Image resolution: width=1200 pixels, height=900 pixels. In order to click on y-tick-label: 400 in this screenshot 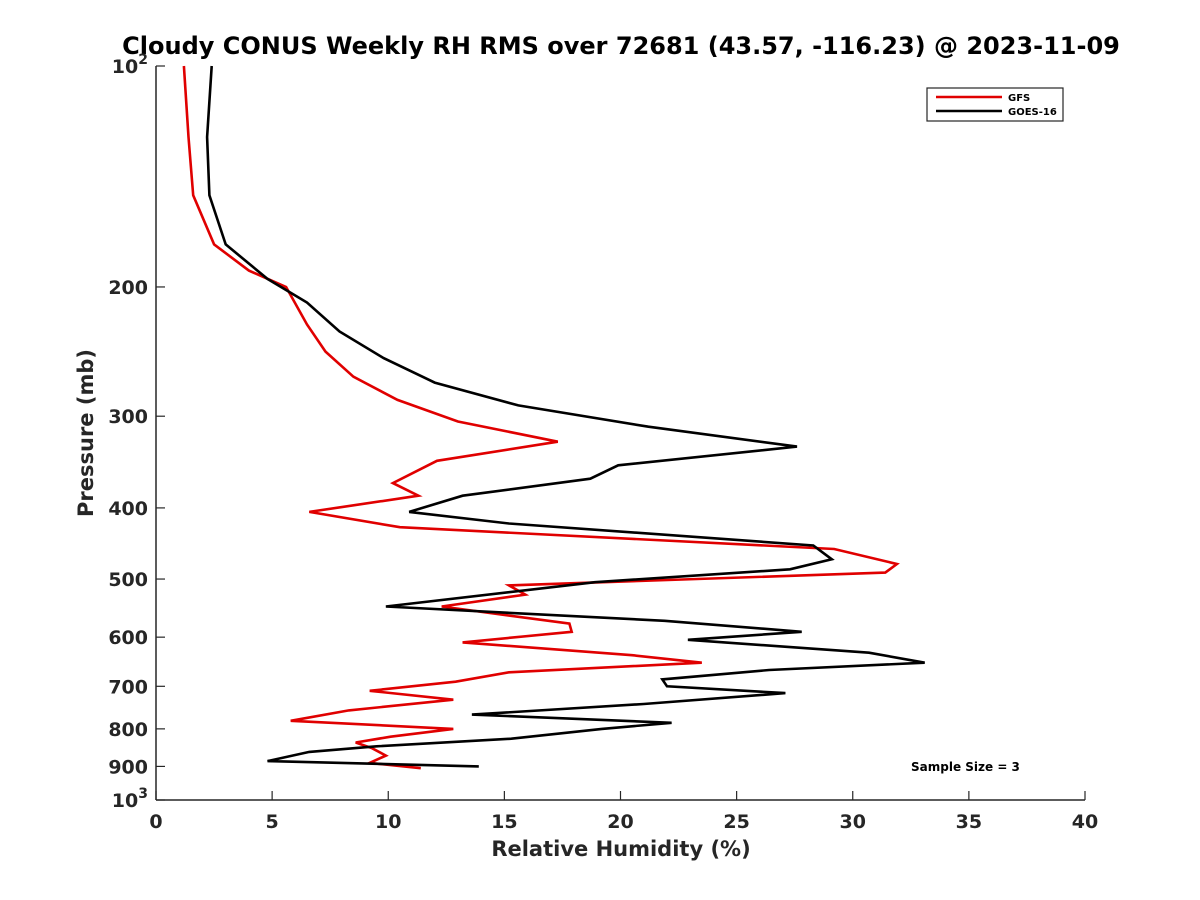, I will do `click(128, 509)`.